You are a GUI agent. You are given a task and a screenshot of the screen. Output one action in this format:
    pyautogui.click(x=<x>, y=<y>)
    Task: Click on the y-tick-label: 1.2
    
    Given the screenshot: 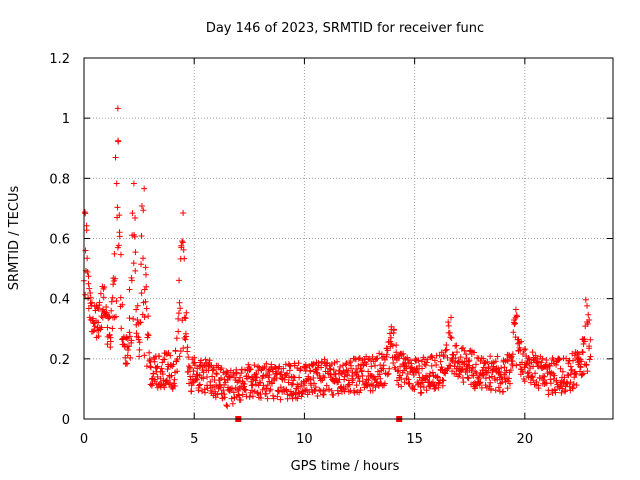 What is the action you would take?
    pyautogui.click(x=59, y=59)
    